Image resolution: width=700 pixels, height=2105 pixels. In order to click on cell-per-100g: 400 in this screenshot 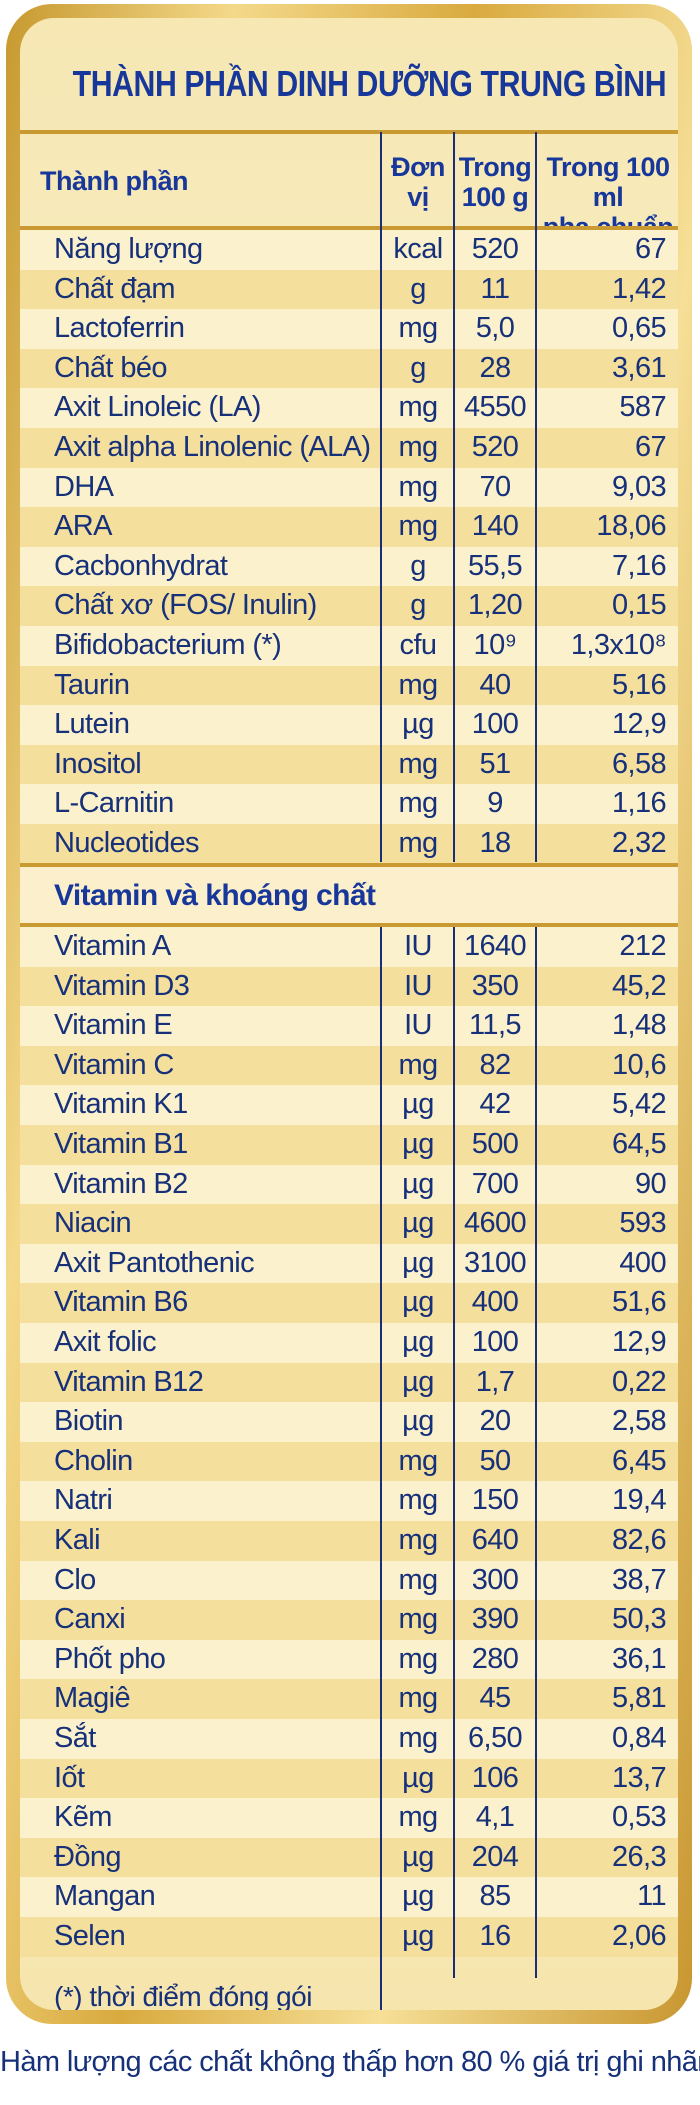, I will do `click(495, 1302)`.